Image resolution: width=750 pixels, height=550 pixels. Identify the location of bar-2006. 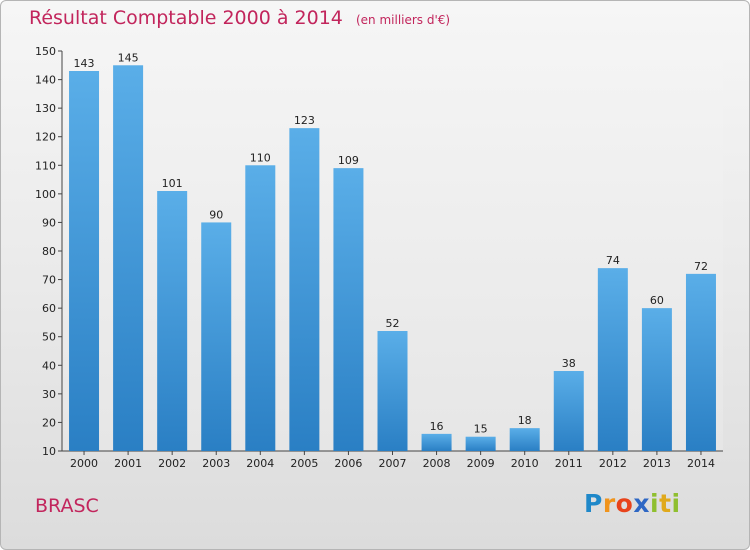
(348, 309).